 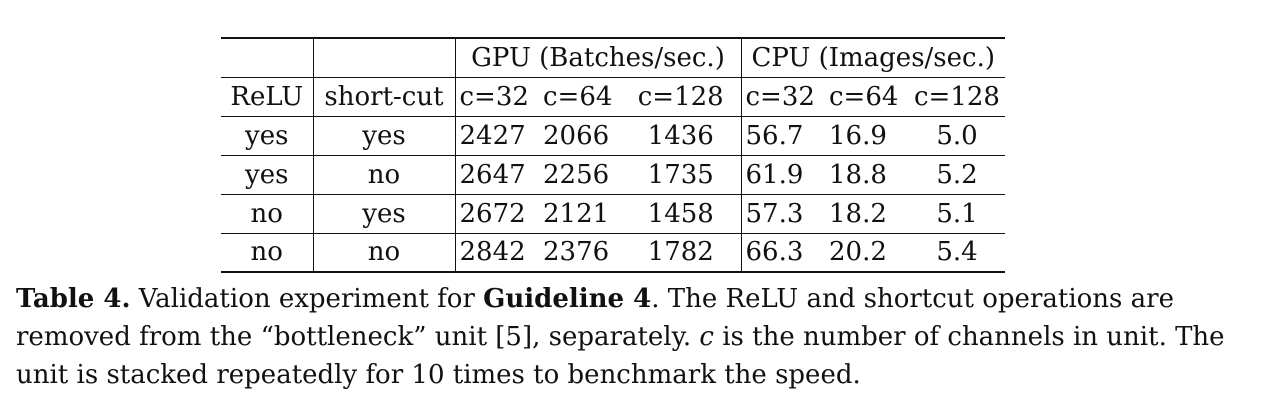 What do you see at coordinates (267, 97) in the screenshot?
I see `column-header-relu: ReLU` at bounding box center [267, 97].